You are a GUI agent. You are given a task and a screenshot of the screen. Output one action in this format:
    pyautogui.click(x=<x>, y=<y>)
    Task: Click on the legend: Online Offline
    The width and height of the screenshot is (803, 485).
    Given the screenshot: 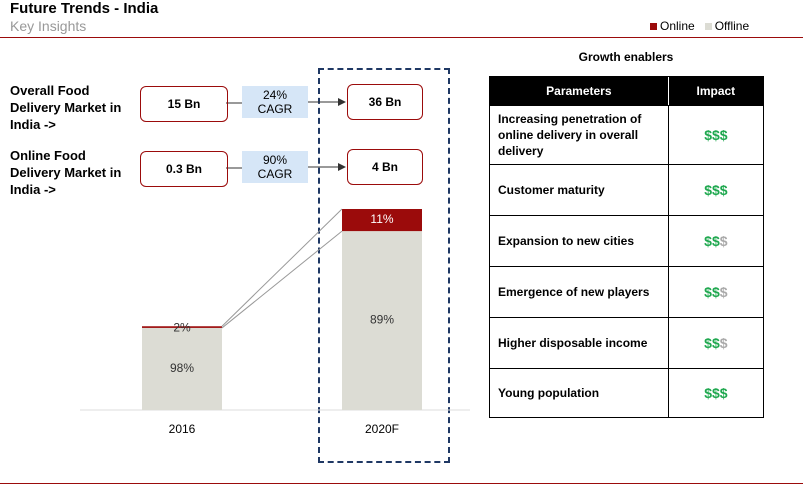 What is the action you would take?
    pyautogui.click(x=699, y=26)
    